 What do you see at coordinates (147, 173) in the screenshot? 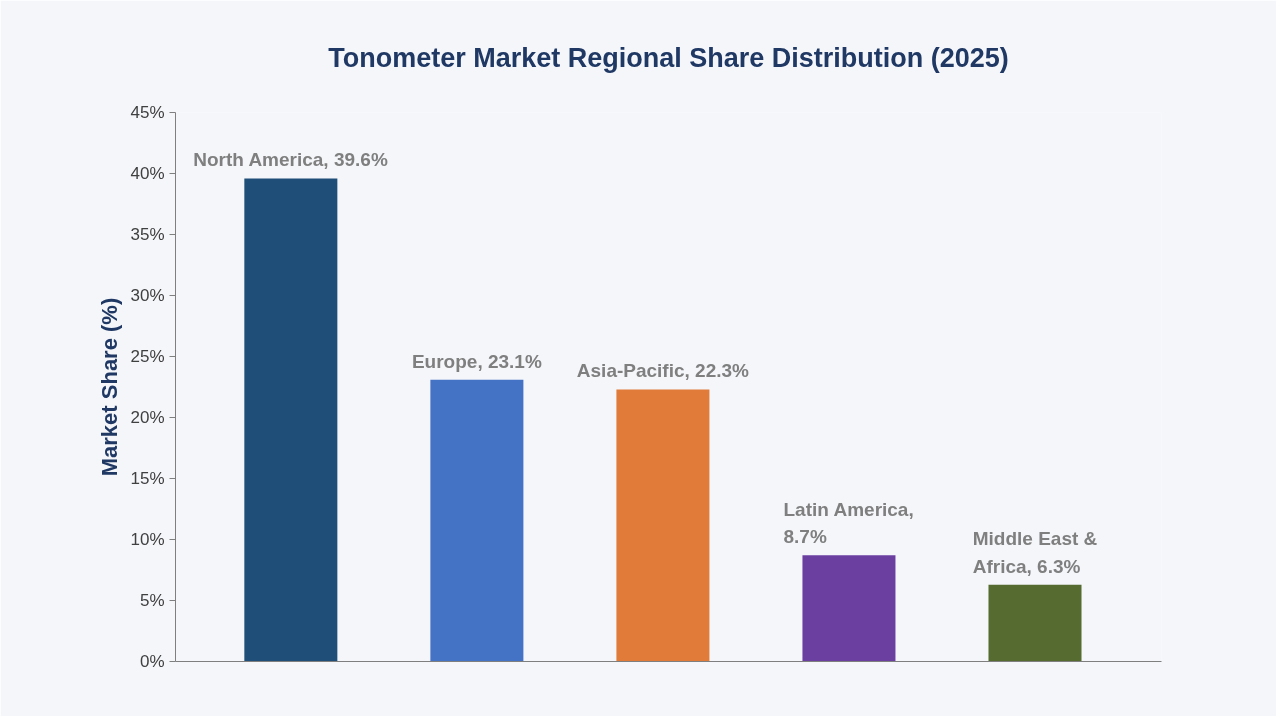
I see `y-tick-label: 40%` at bounding box center [147, 173].